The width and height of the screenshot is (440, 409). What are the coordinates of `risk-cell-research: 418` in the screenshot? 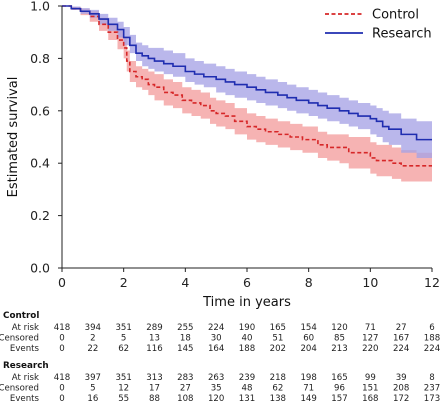 It's located at (62, 378).